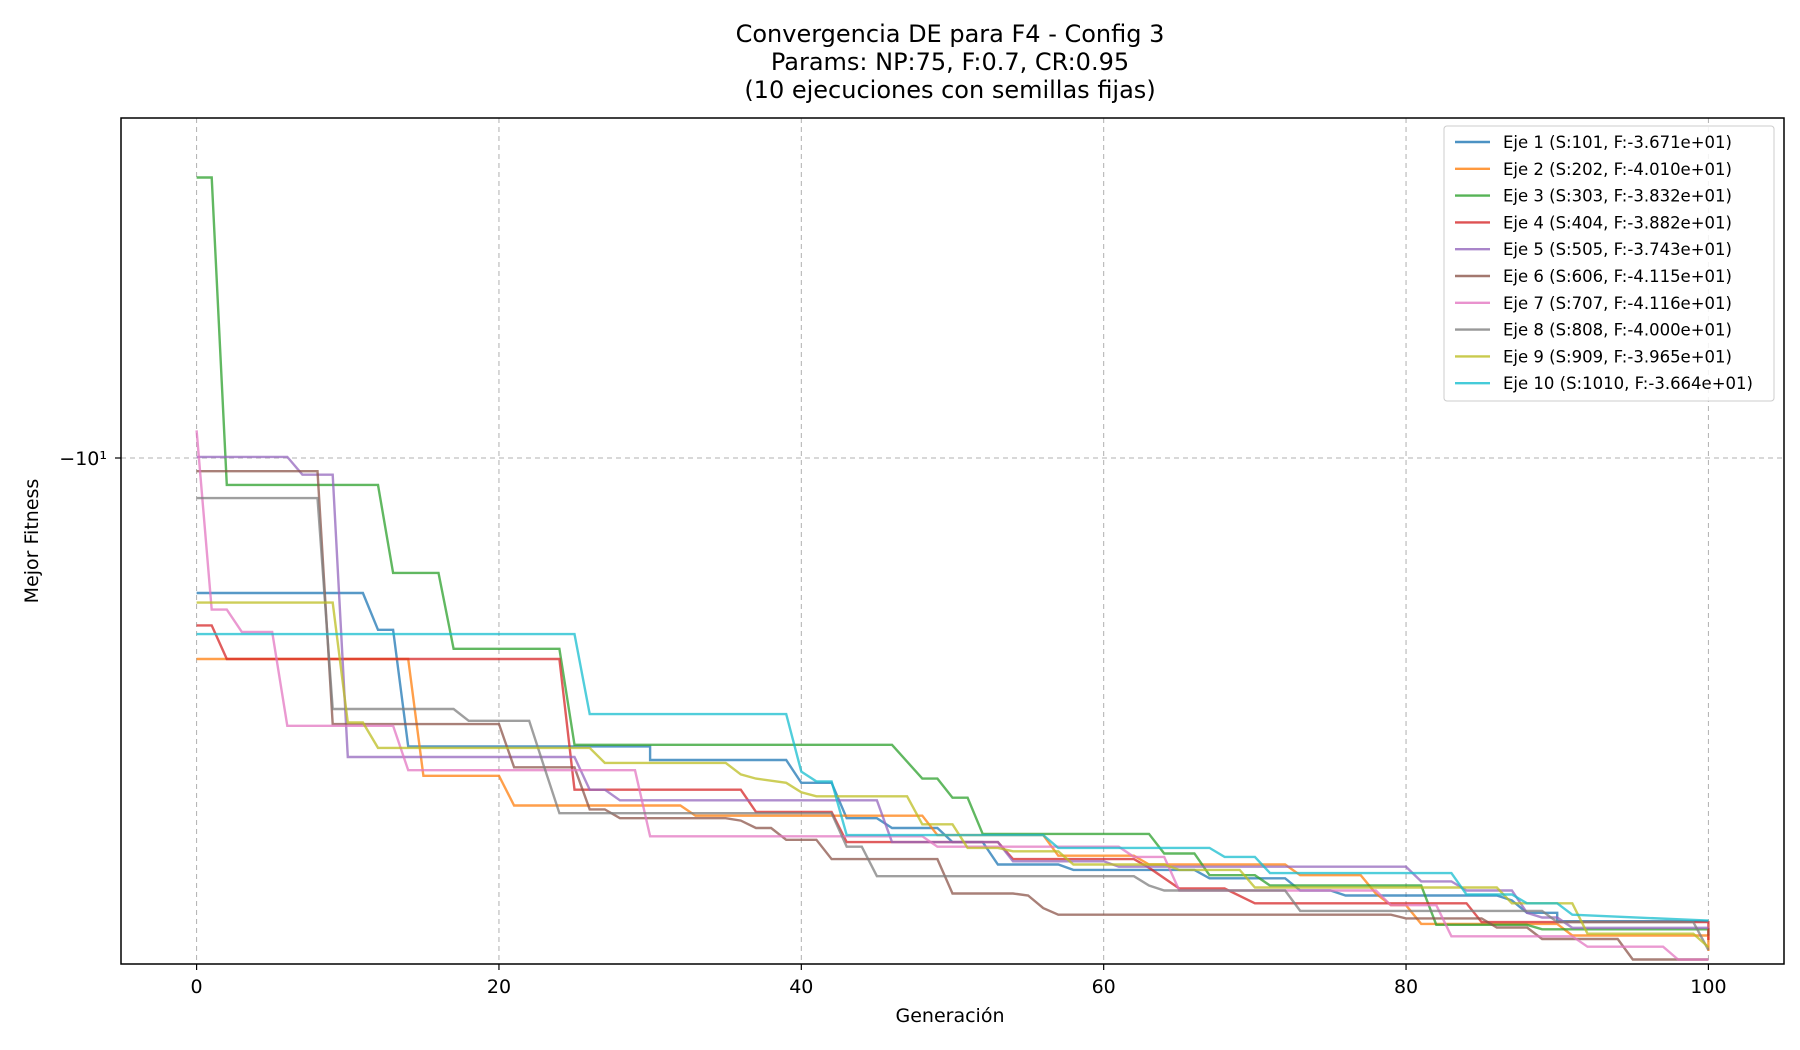 The image size is (1800, 1050). I want to click on y-axis-ticks: −10¹, so click(90, 459).